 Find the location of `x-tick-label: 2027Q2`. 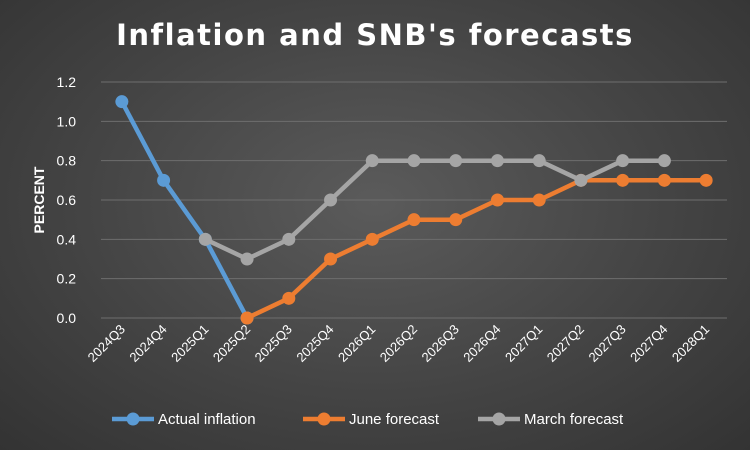

x-tick-label: 2027Q2 is located at coordinates (565, 343).